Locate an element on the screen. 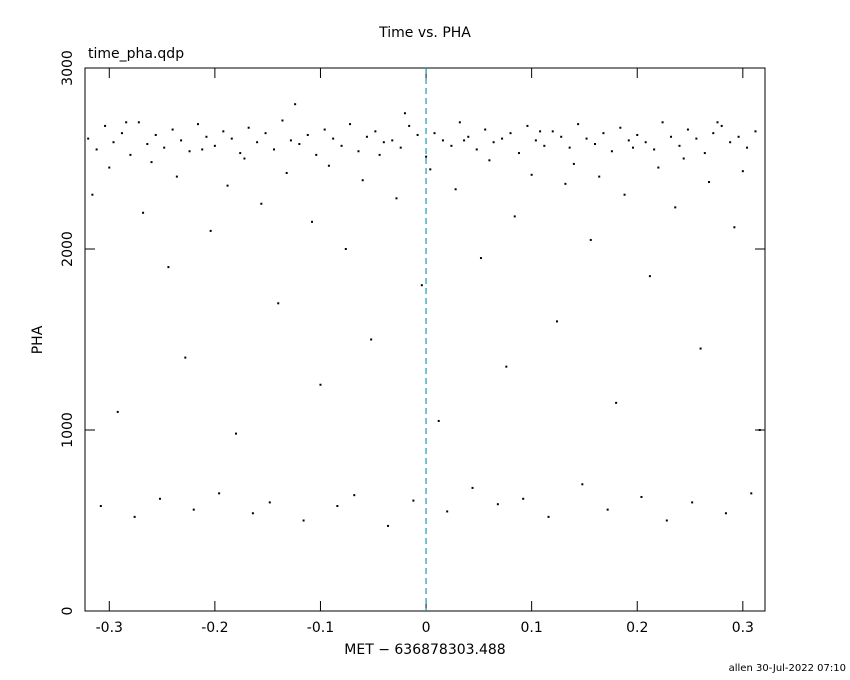 Image resolution: width=850 pixels, height=680 pixels. annotation: time_pha.qdp is located at coordinates (136, 54).